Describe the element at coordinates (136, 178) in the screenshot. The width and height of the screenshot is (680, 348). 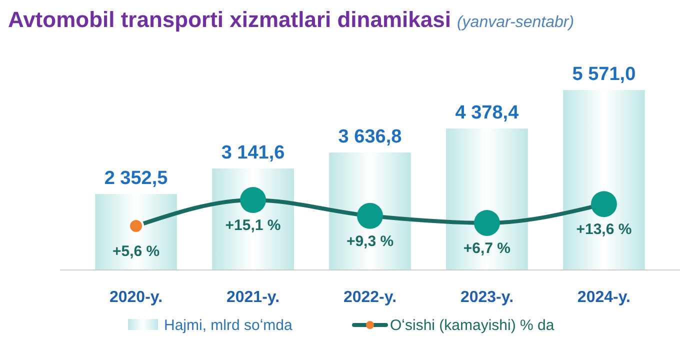
I see `data-label: 2 352,5` at that location.